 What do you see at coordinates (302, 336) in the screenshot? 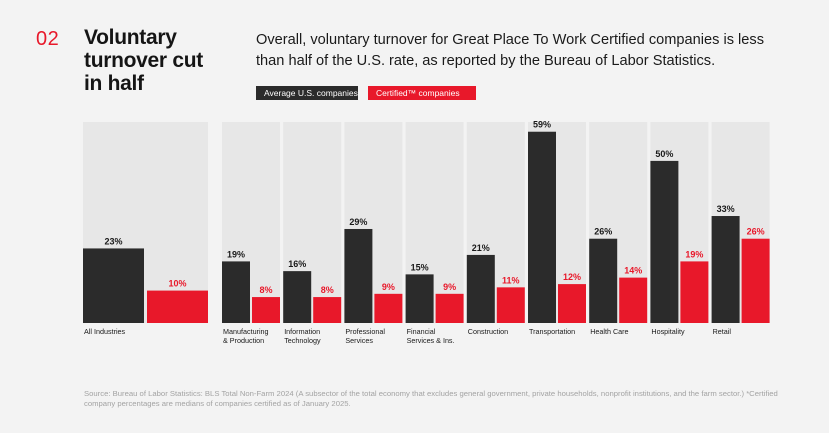
I see `category-label: Information Technology` at bounding box center [302, 336].